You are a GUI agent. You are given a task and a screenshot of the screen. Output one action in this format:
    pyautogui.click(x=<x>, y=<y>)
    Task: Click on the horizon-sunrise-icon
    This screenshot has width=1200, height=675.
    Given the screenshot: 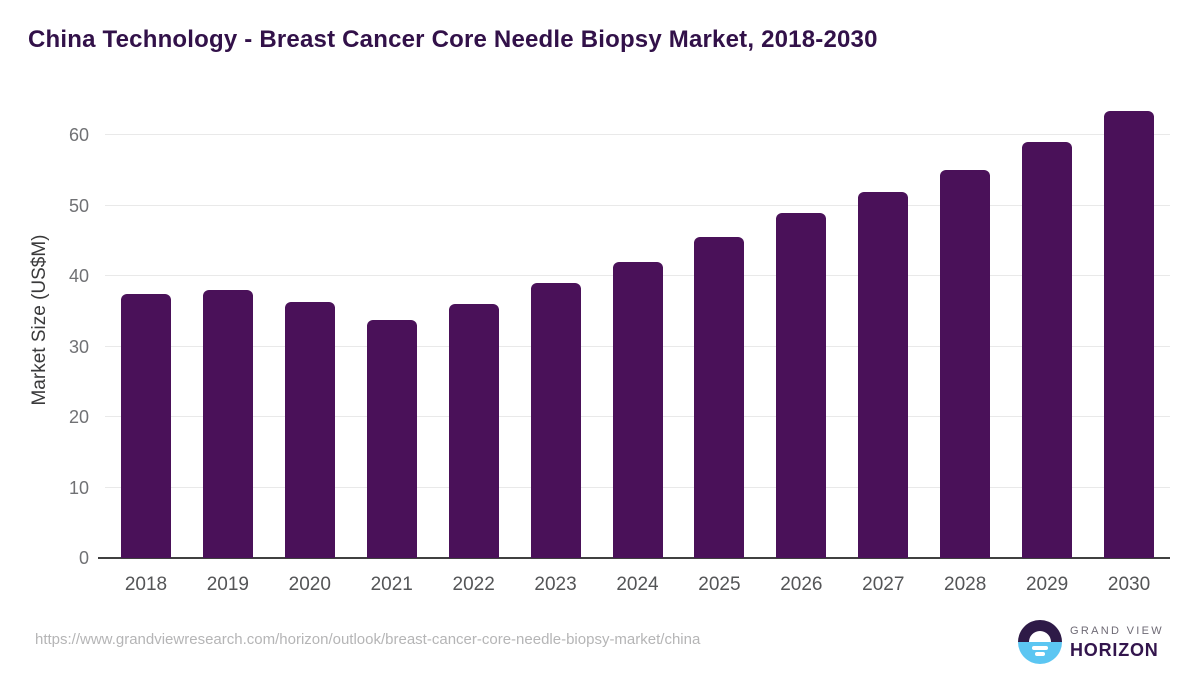 What is the action you would take?
    pyautogui.click(x=1040, y=642)
    